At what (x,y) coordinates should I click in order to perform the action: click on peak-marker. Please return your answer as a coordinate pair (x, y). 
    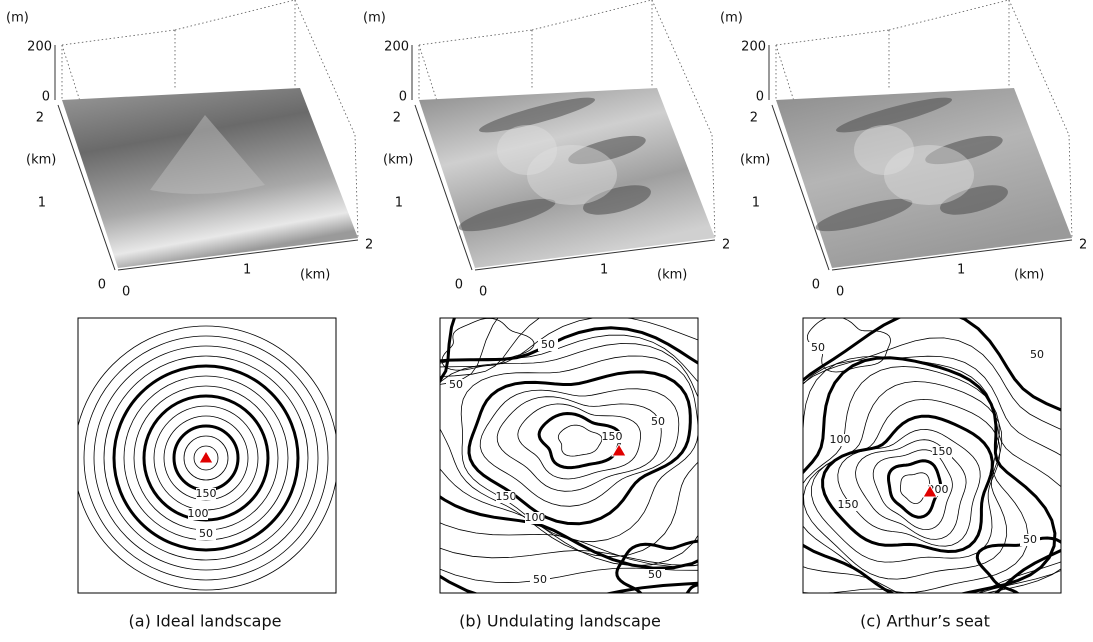
    Looking at the image, I should click on (619, 450).